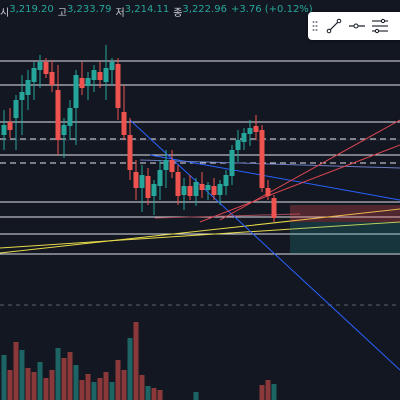  What do you see at coordinates (89, 9) in the screenshot?
I see `high-value: 3,233.79` at bounding box center [89, 9].